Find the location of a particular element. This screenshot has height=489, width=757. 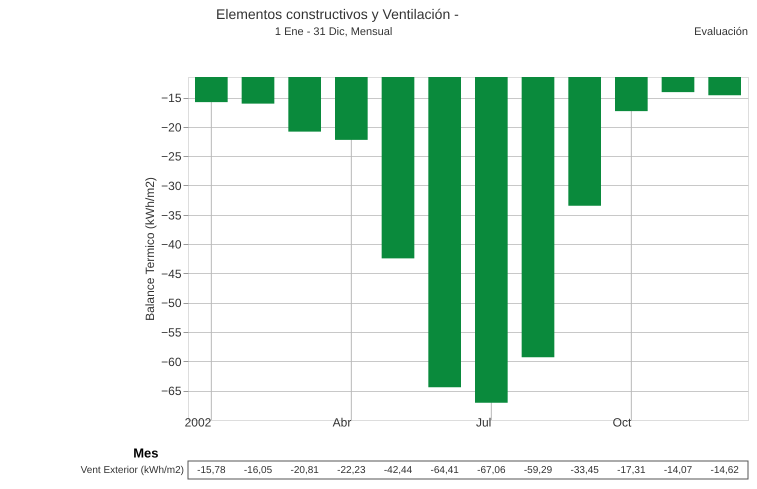

y-tick-label: −25 is located at coordinates (171, 157).